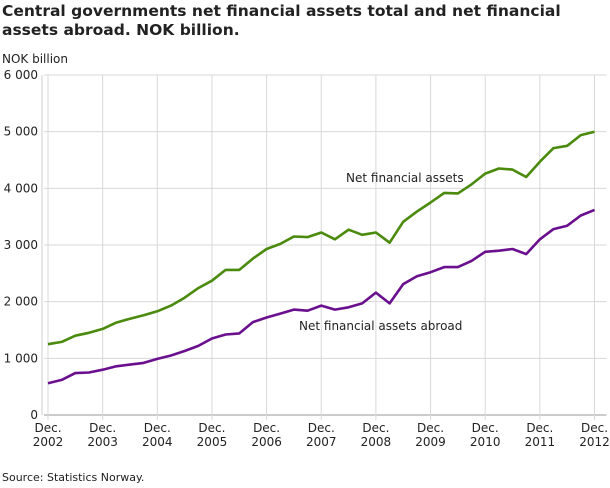 Image resolution: width=610 pixels, height=488 pixels. I want to click on y-tick-label: 3 000, so click(21, 245).